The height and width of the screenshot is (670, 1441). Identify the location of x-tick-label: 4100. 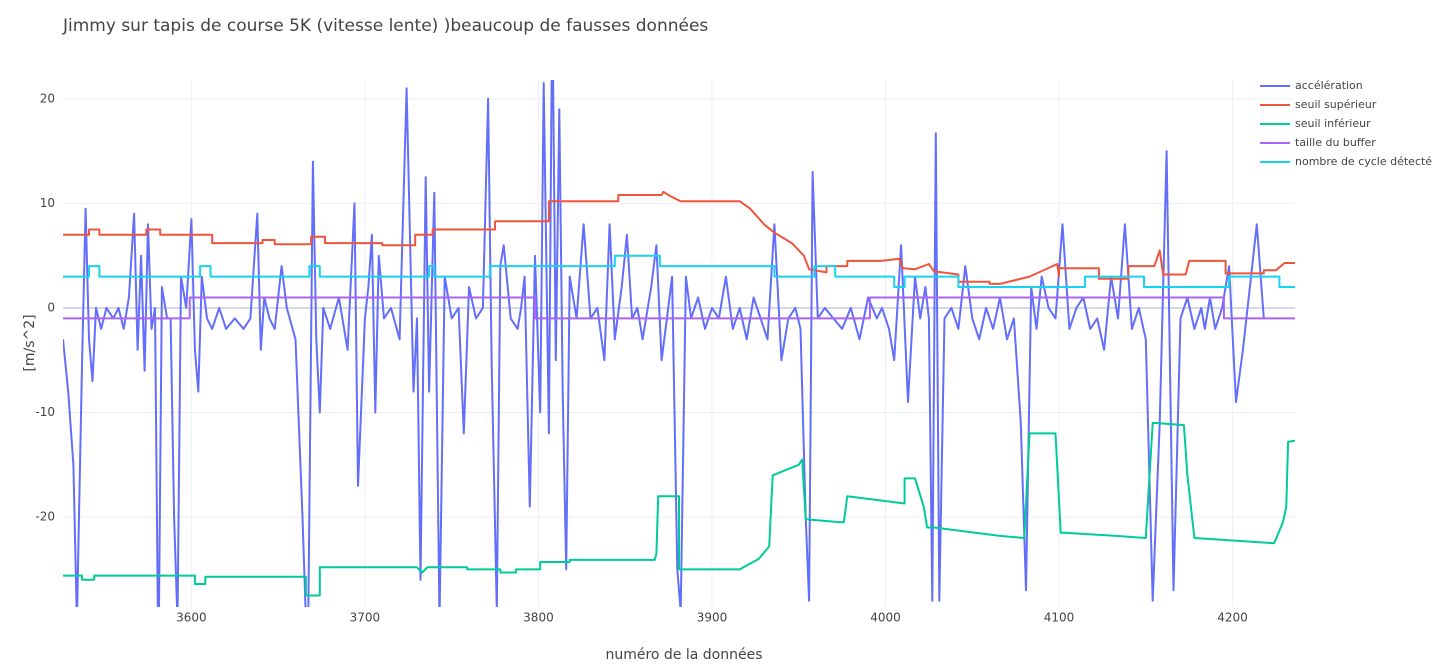
(1059, 618).